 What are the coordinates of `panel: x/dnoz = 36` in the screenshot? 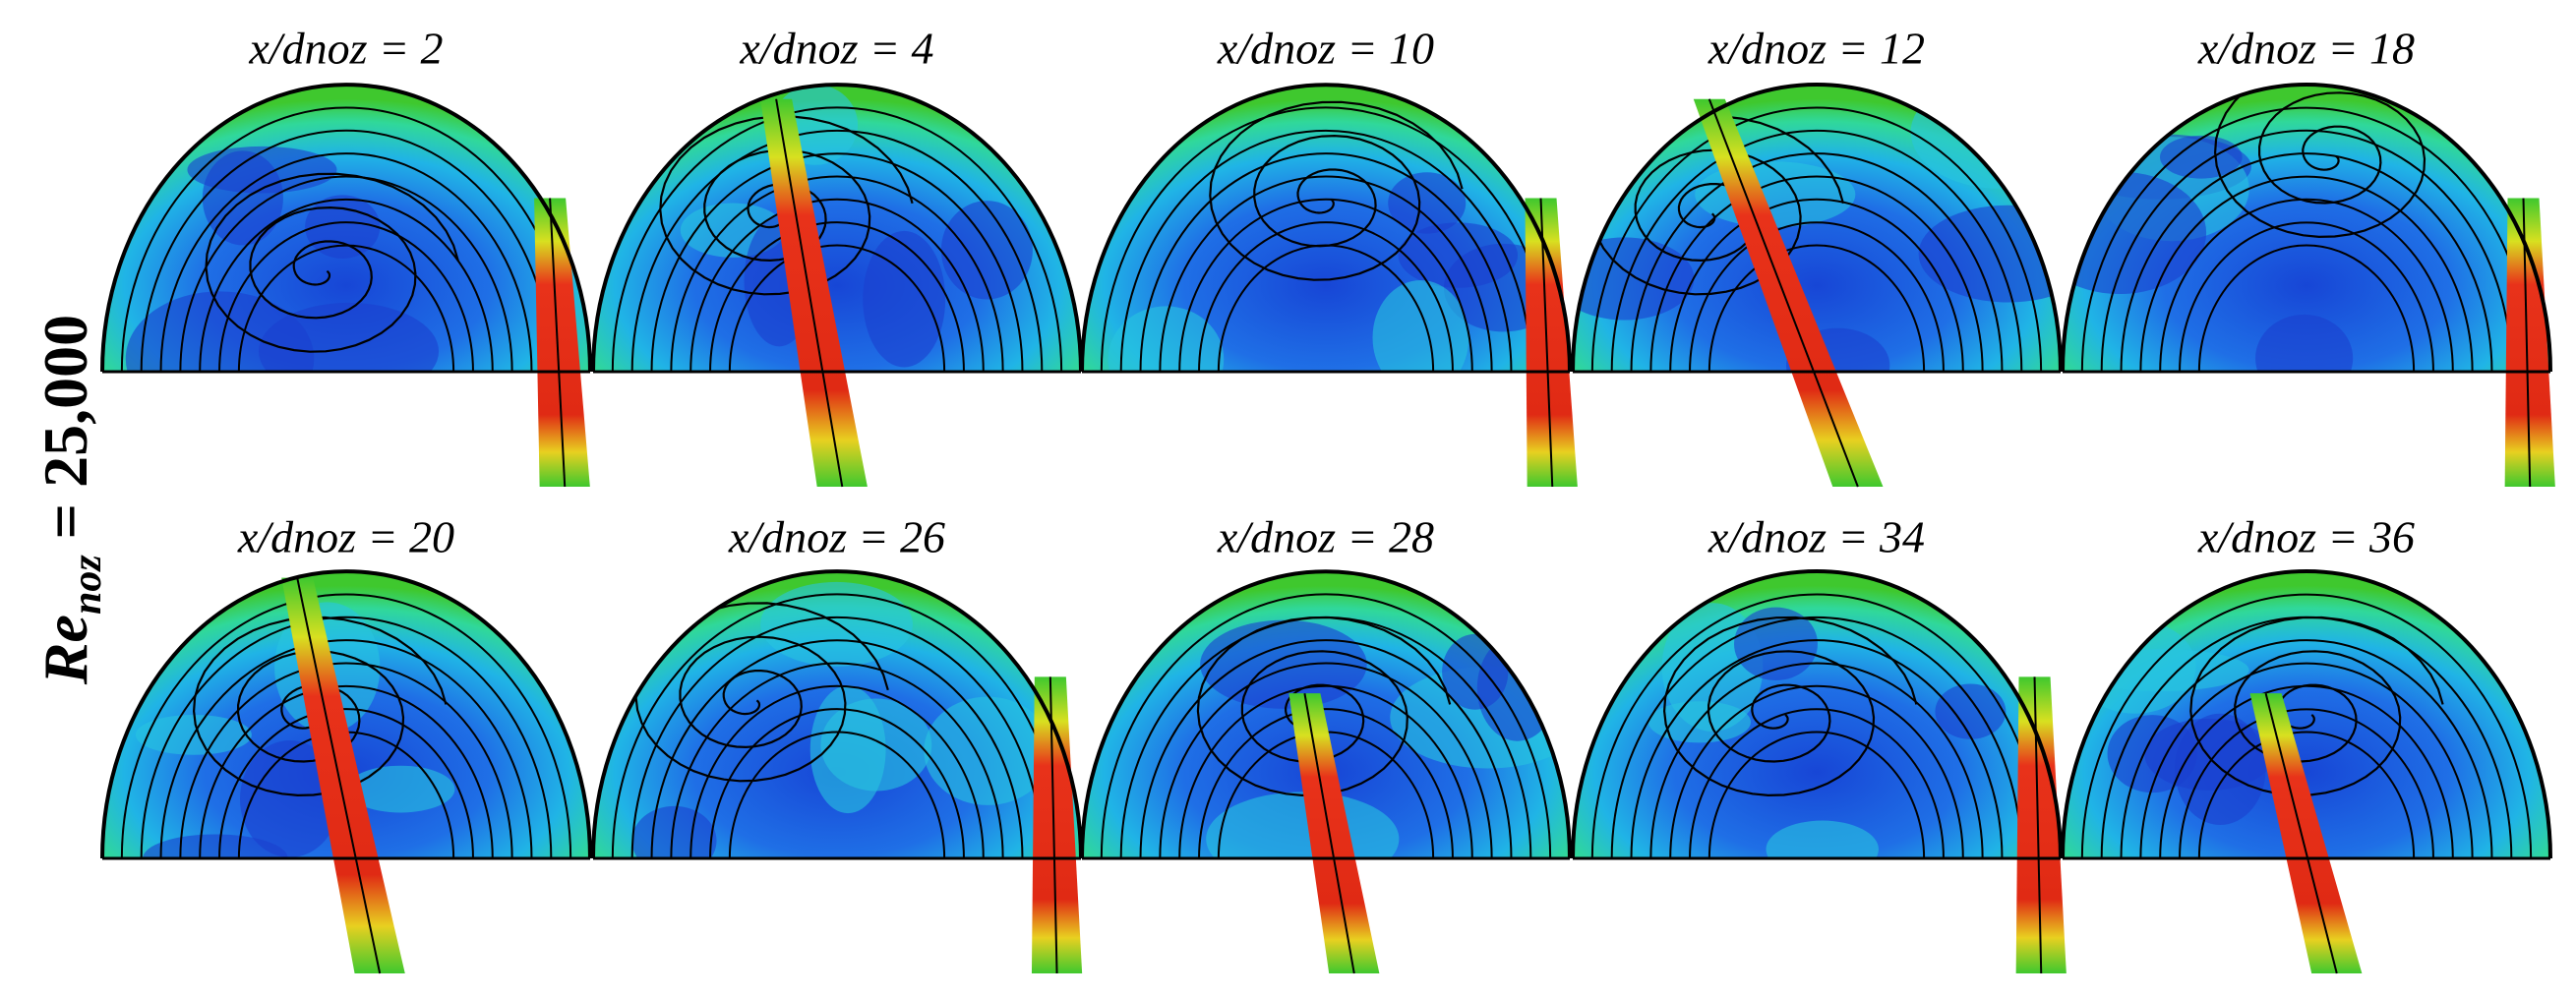 It's located at (2307, 743).